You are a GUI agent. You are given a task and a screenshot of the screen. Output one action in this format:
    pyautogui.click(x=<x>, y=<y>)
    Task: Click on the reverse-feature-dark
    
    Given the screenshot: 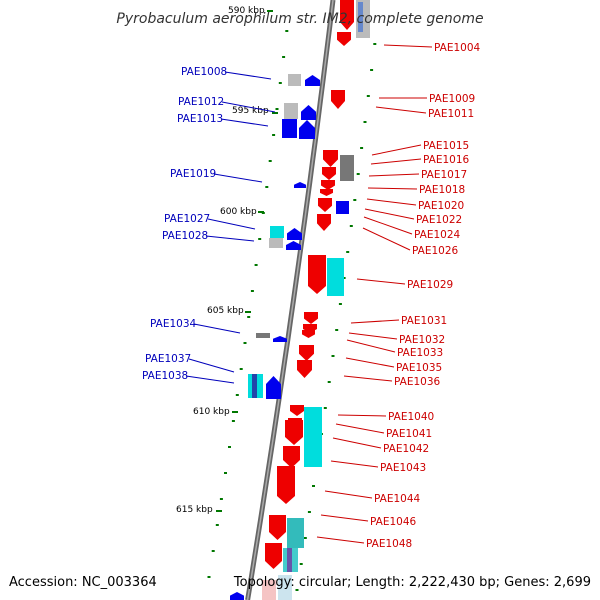 What is the action you would take?
    pyautogui.click(x=289, y=560)
    